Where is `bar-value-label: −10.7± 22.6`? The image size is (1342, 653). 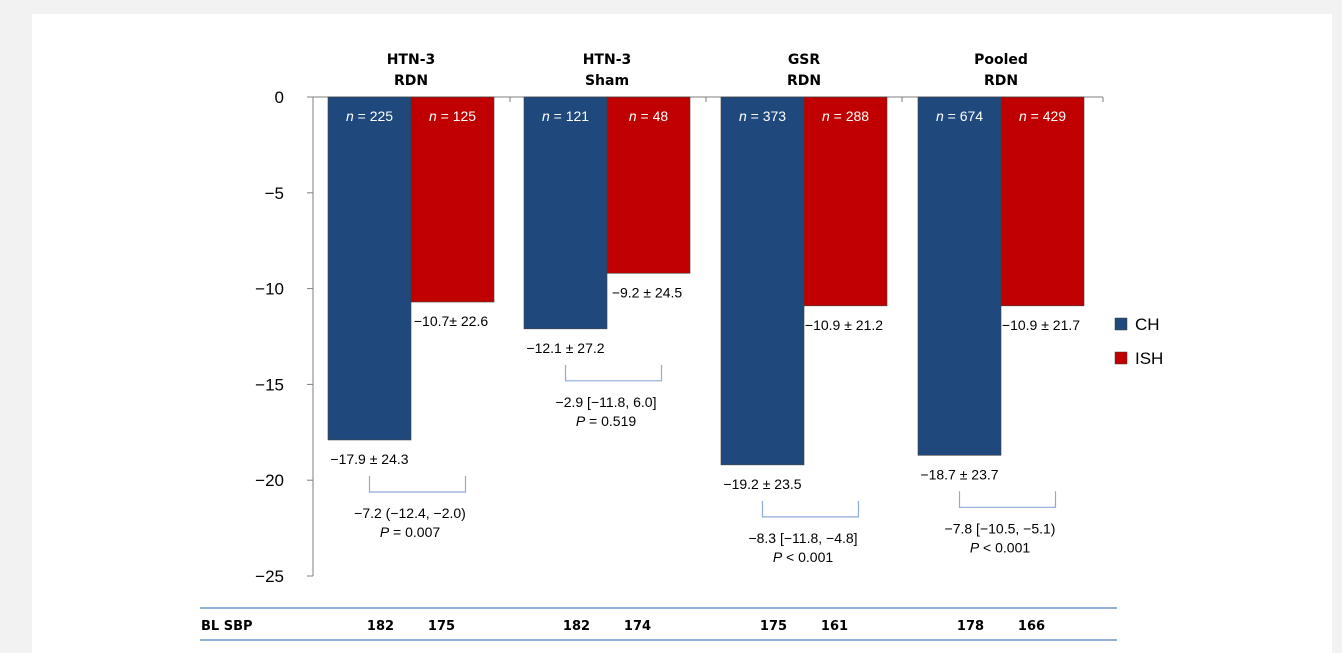 bar-value-label: −10.7± 22.6 is located at coordinates (451, 321).